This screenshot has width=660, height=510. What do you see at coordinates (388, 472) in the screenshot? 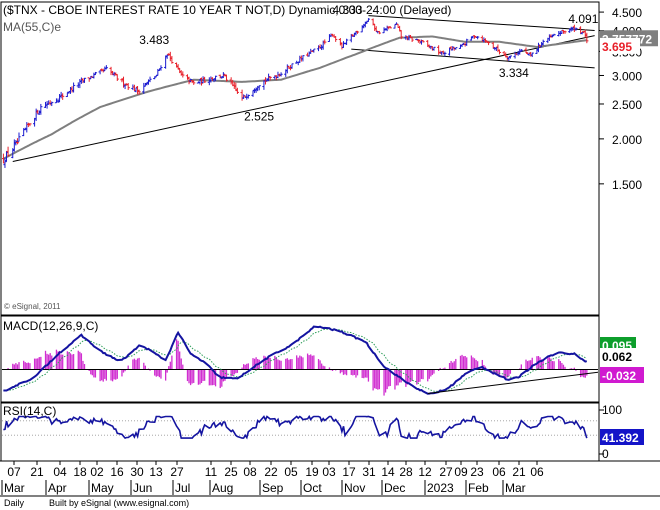
I see `time-tick-label: 14` at bounding box center [388, 472].